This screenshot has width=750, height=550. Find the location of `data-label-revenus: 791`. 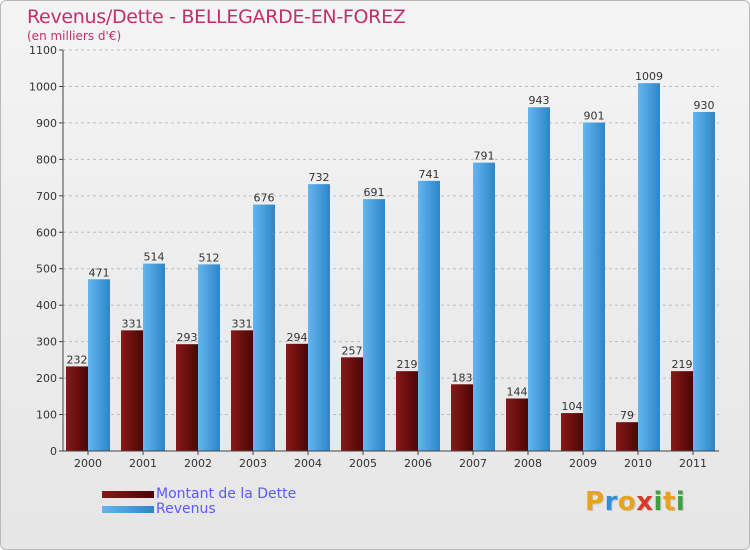

data-label-revenus: 791 is located at coordinates (484, 156).